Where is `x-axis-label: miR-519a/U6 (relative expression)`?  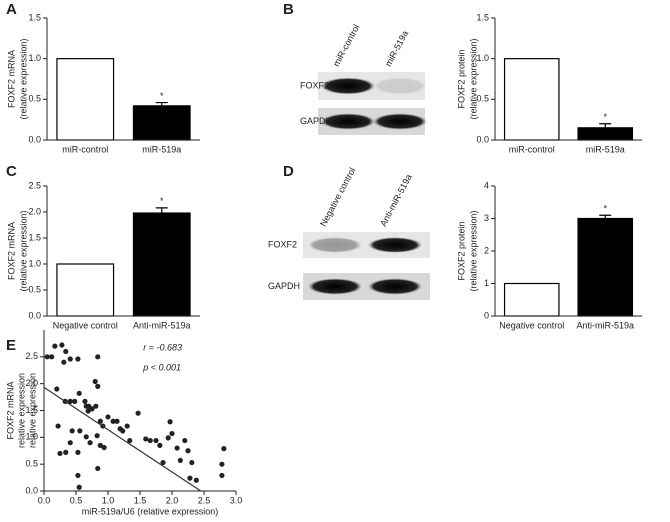 x-axis-label: miR-519a/U6 (relative expression) is located at coordinates (150, 511).